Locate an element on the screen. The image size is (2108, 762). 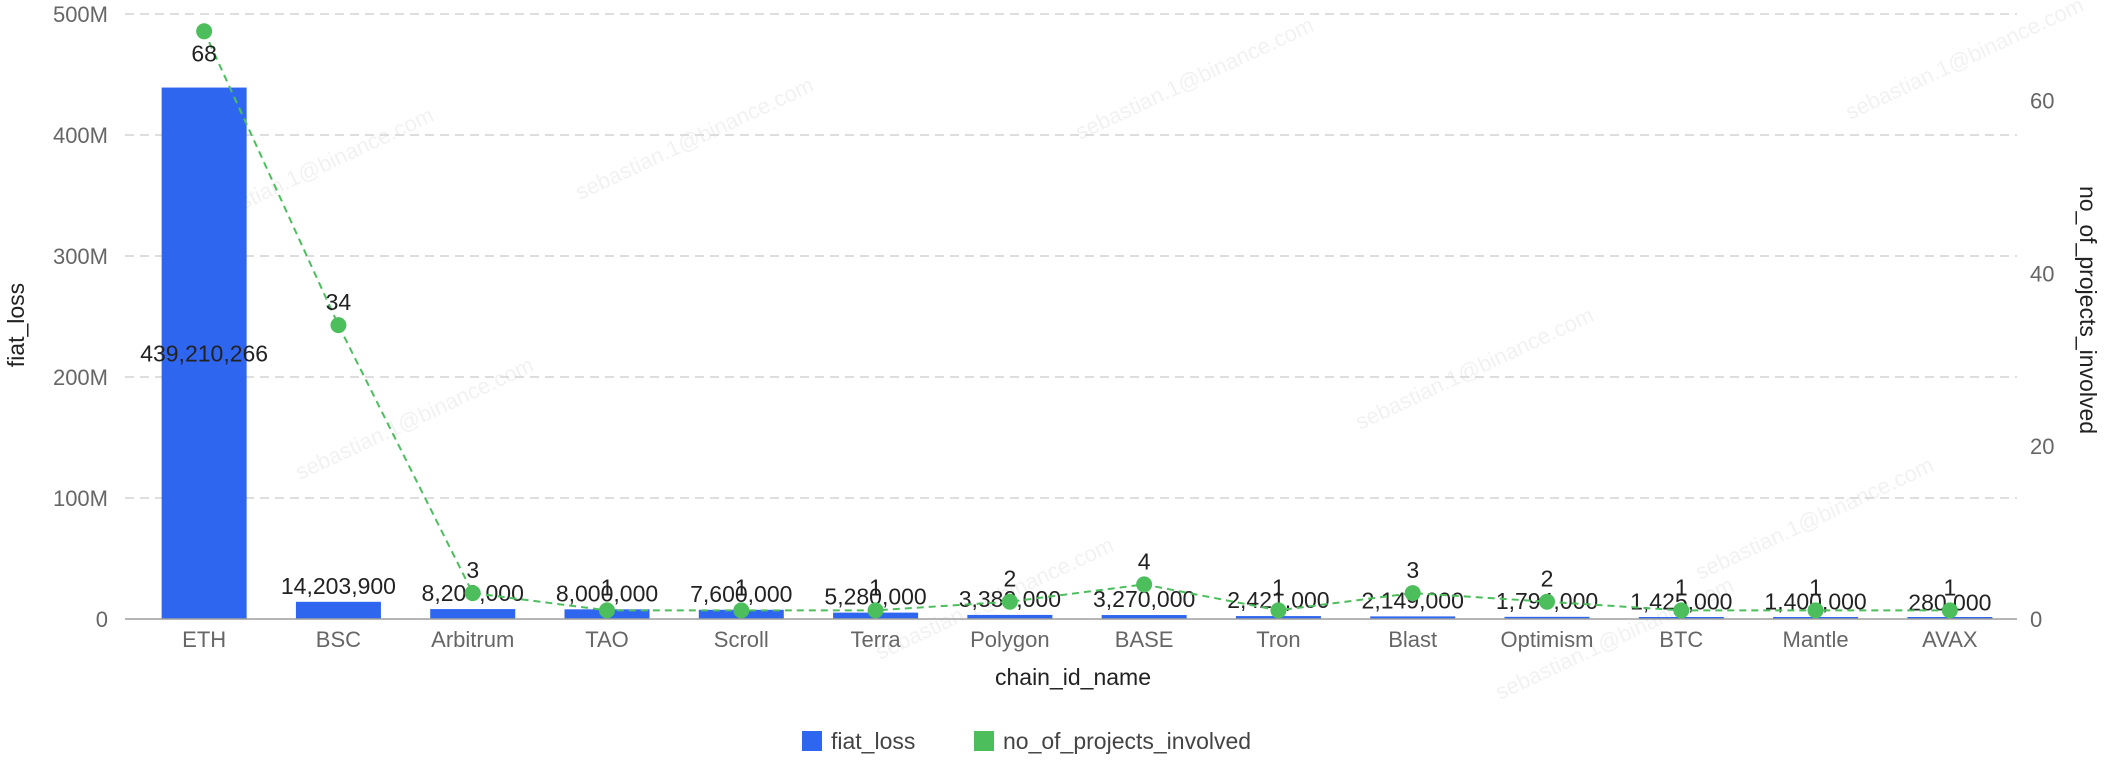
right-y-axis: 0 20 40 60 is located at coordinates (2042, 360).